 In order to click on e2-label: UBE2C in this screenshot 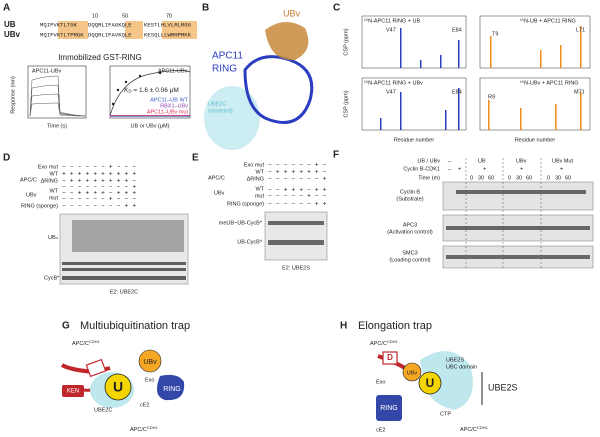, I will do `click(217, 104)`.